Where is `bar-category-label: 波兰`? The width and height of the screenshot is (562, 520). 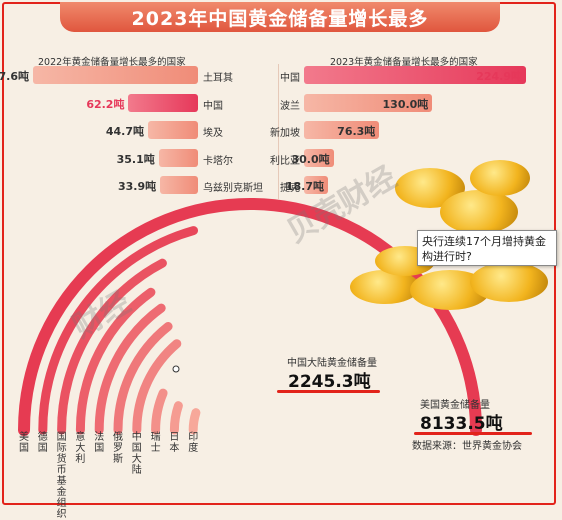 bar-category-label: 波兰 is located at coordinates (290, 106).